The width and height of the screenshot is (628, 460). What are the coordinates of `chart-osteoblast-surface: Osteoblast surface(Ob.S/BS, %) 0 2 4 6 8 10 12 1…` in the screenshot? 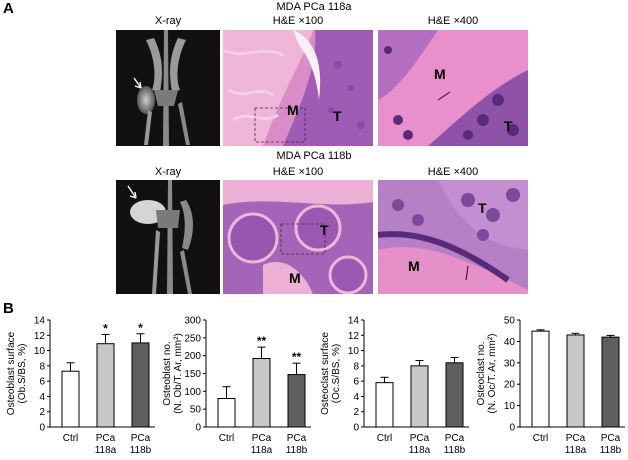 It's located at (80, 386).